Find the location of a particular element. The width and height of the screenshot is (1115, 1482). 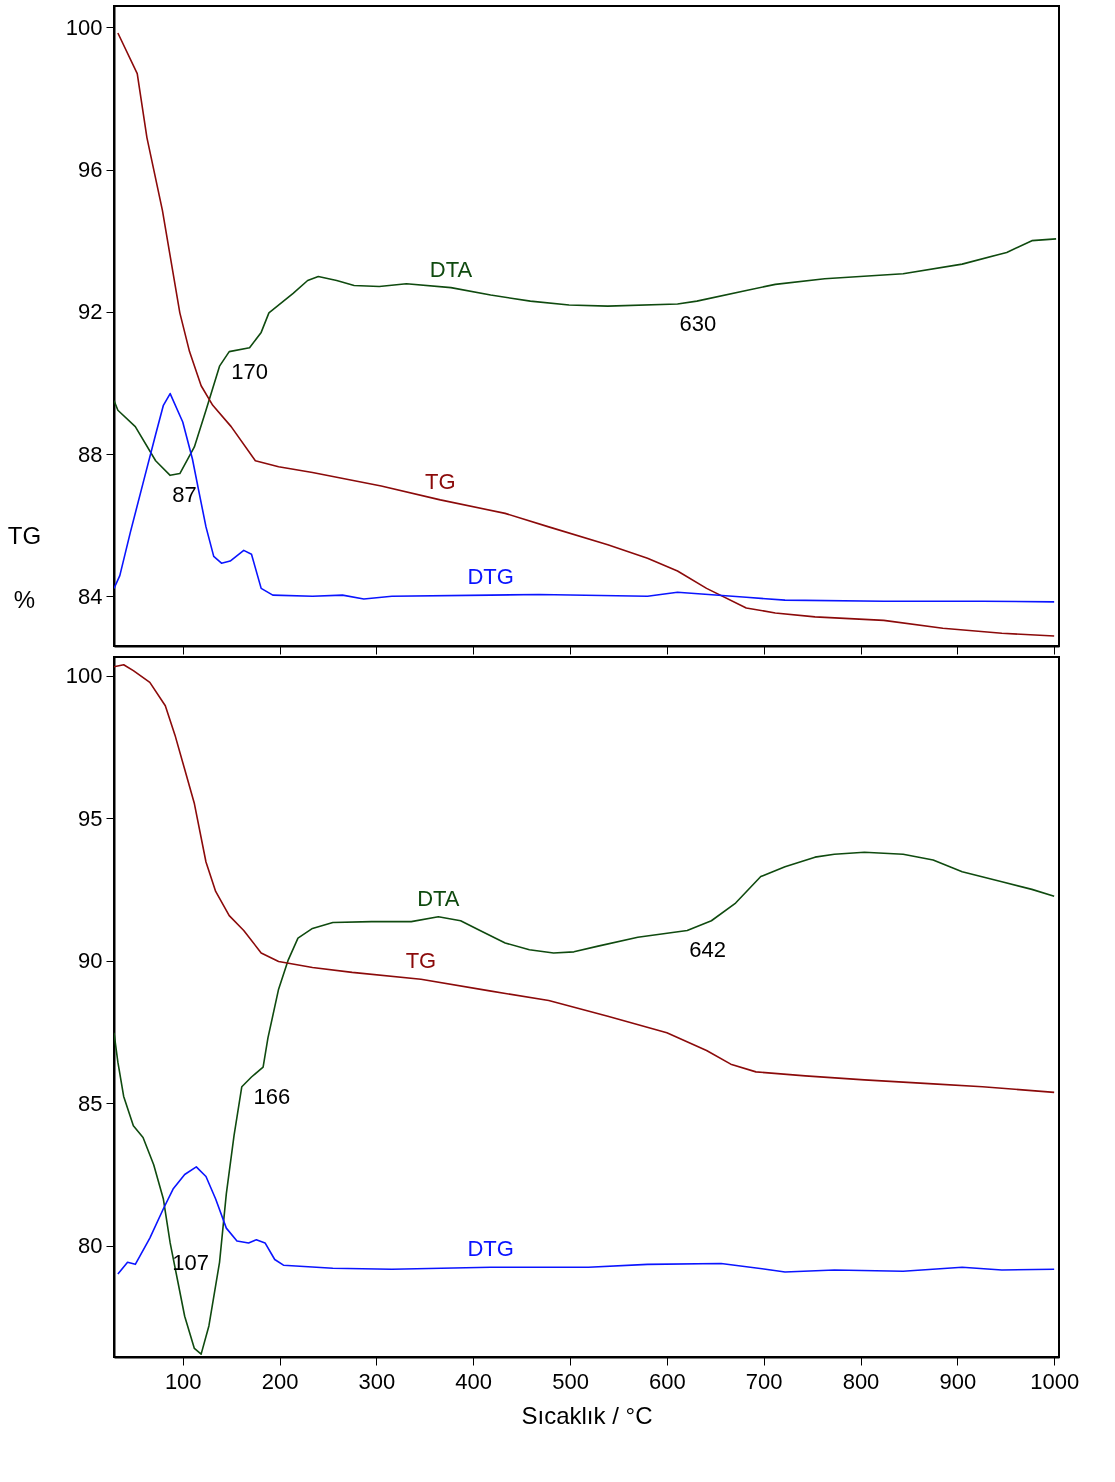

y-tick-label: 84 is located at coordinates (90, 596).